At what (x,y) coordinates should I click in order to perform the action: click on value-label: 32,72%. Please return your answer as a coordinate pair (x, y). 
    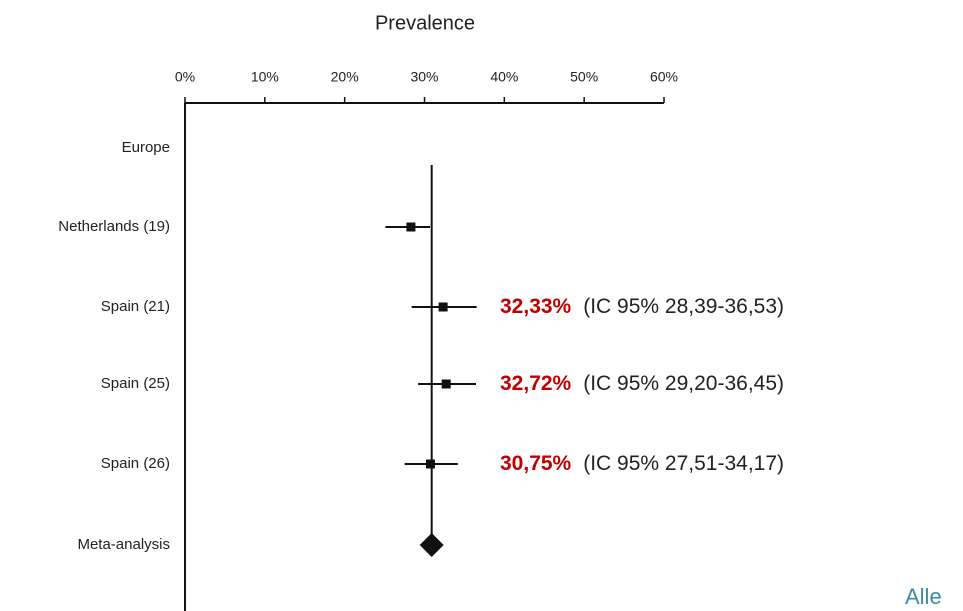
    Looking at the image, I should click on (536, 383).